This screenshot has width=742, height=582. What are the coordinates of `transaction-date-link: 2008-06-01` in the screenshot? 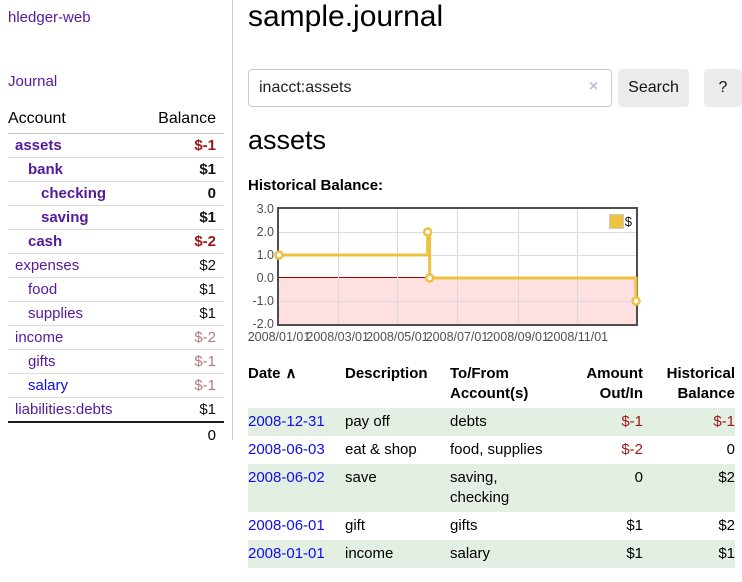 It's located at (286, 525).